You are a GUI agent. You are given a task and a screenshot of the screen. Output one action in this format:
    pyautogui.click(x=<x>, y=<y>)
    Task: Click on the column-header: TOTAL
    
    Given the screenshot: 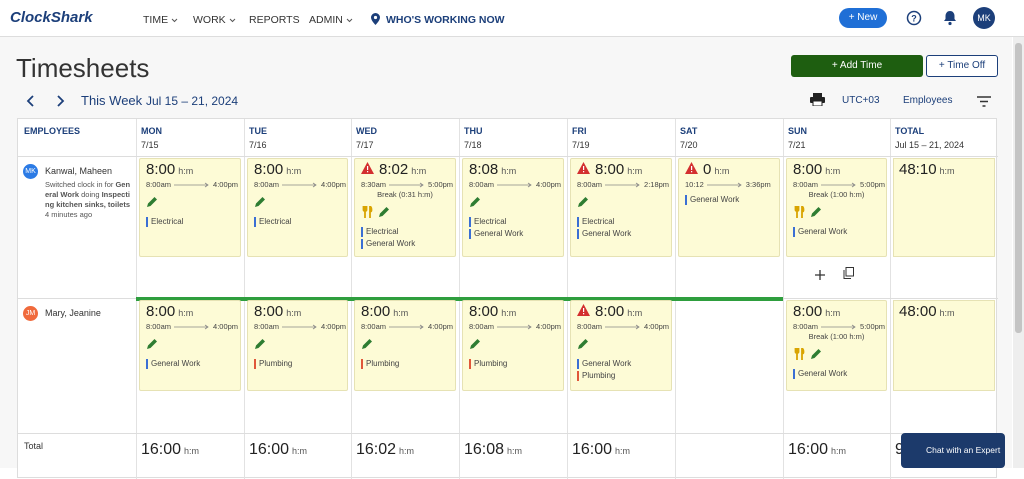 What is the action you would take?
    pyautogui.click(x=910, y=131)
    